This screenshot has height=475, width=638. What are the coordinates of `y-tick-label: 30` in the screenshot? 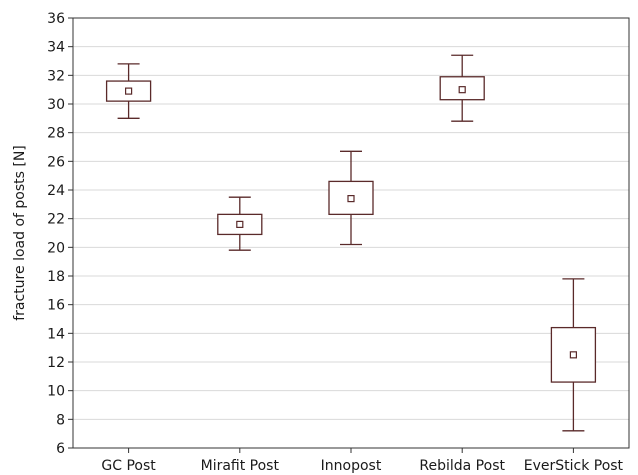 It's located at (56, 105).